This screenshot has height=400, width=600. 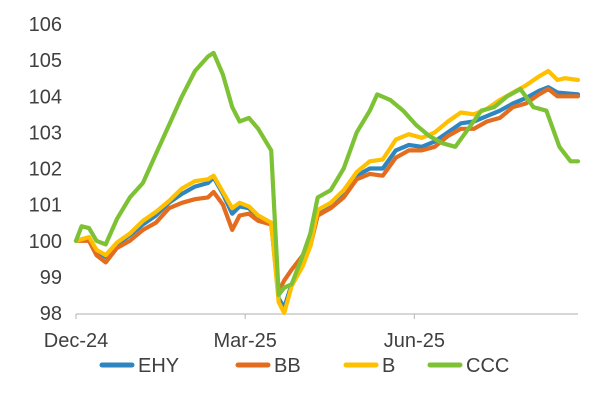 What do you see at coordinates (45, 206) in the screenshot?
I see `y-tick-label: 101` at bounding box center [45, 206].